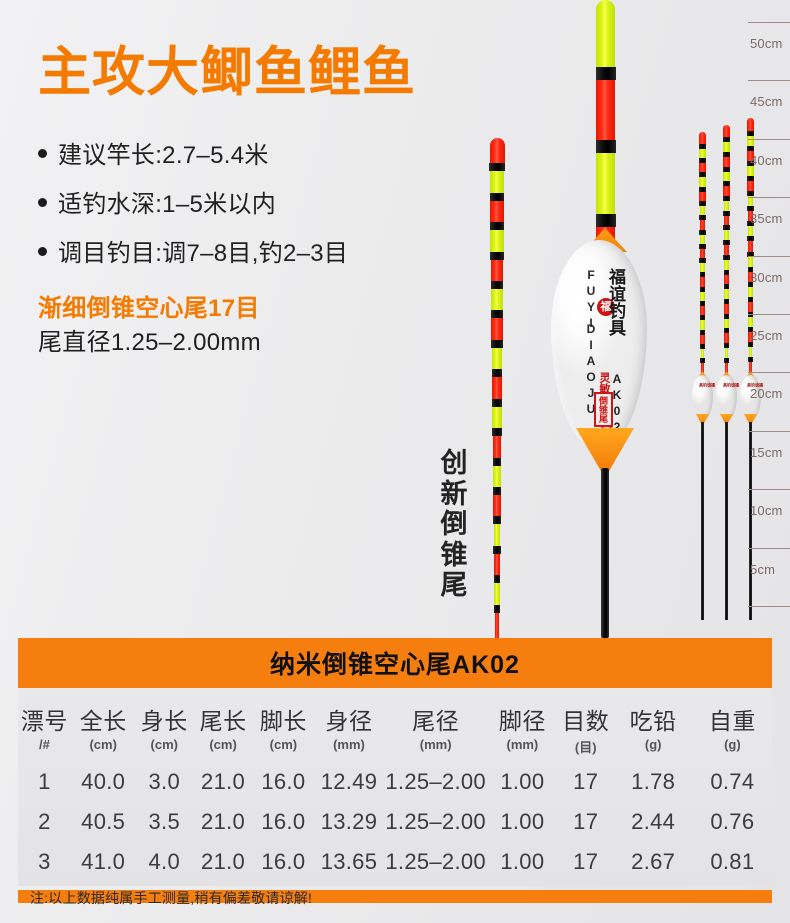 The width and height of the screenshot is (790, 923). Describe the element at coordinates (766, 452) in the screenshot. I see `ruler-label: 15cm` at that location.